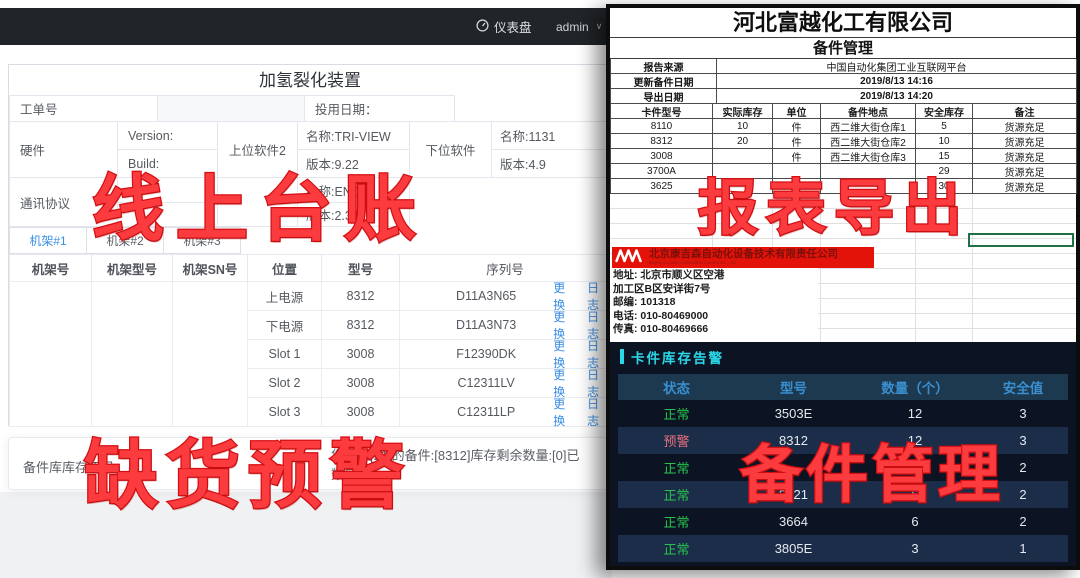  What do you see at coordinates (1023, 388) in the screenshot?
I see `alert-col-safe: 安全值` at bounding box center [1023, 388].